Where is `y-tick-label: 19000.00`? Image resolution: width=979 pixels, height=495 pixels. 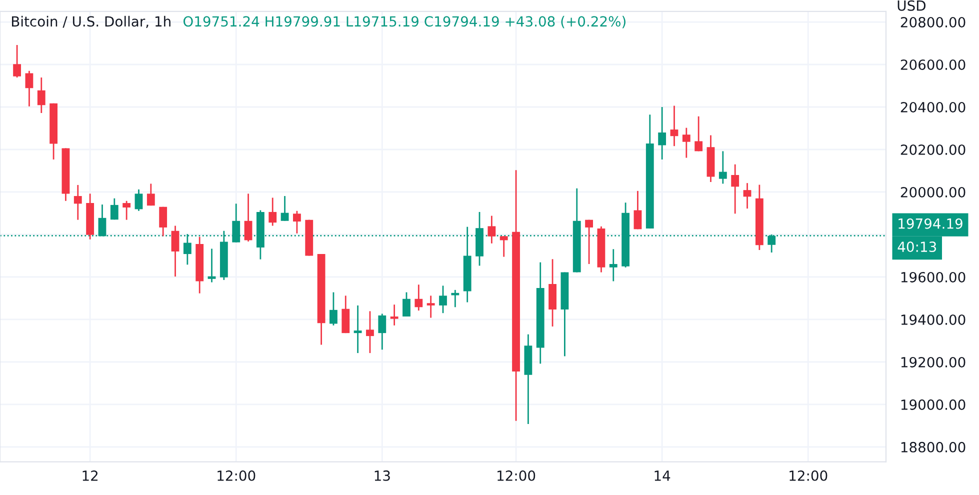
y-tick-label: 19000.00 is located at coordinates (933, 404).